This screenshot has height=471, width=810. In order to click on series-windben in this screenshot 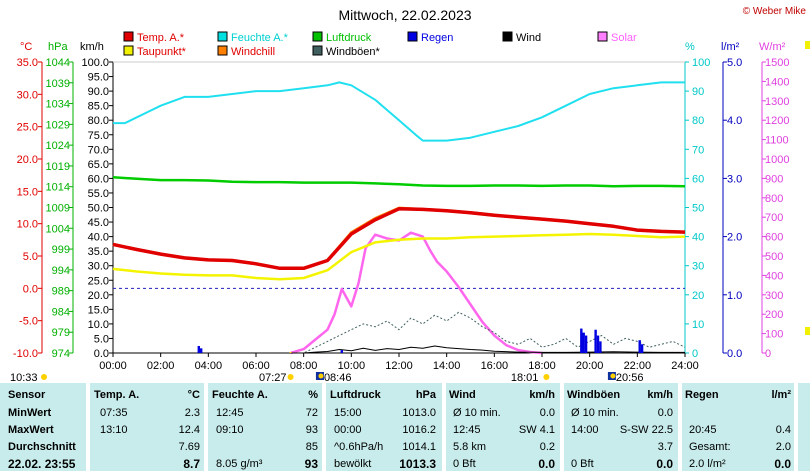, I will do `click(399, 332)`.